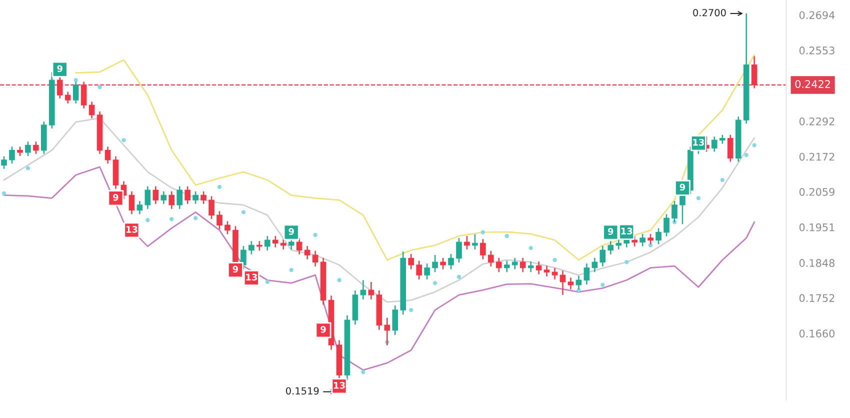 The height and width of the screenshot is (418, 850). Describe the element at coordinates (816, 192) in the screenshot. I see `y-tick-label: 0.2059` at that location.